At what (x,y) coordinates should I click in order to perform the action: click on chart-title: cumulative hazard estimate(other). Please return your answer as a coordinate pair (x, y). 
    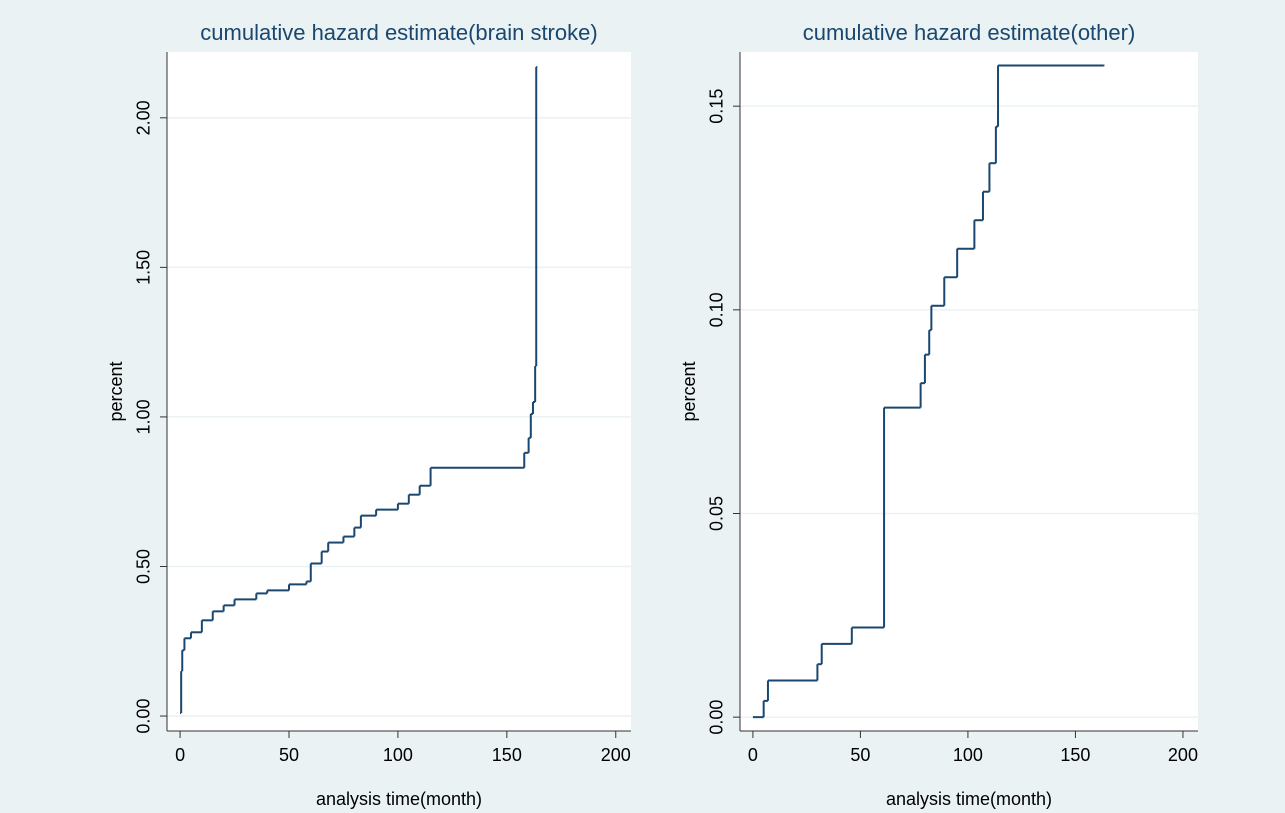
    Looking at the image, I should click on (969, 32).